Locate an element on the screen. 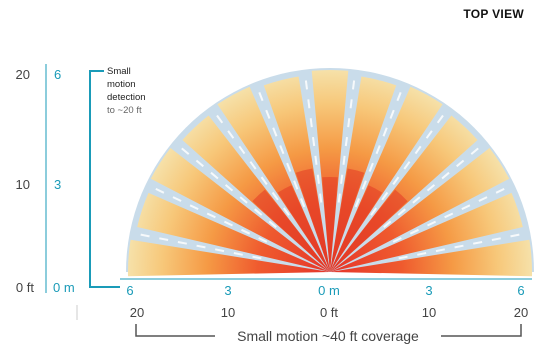 The height and width of the screenshot is (350, 543). bottom-feet-tick-right-20: 20 is located at coordinates (521, 312).